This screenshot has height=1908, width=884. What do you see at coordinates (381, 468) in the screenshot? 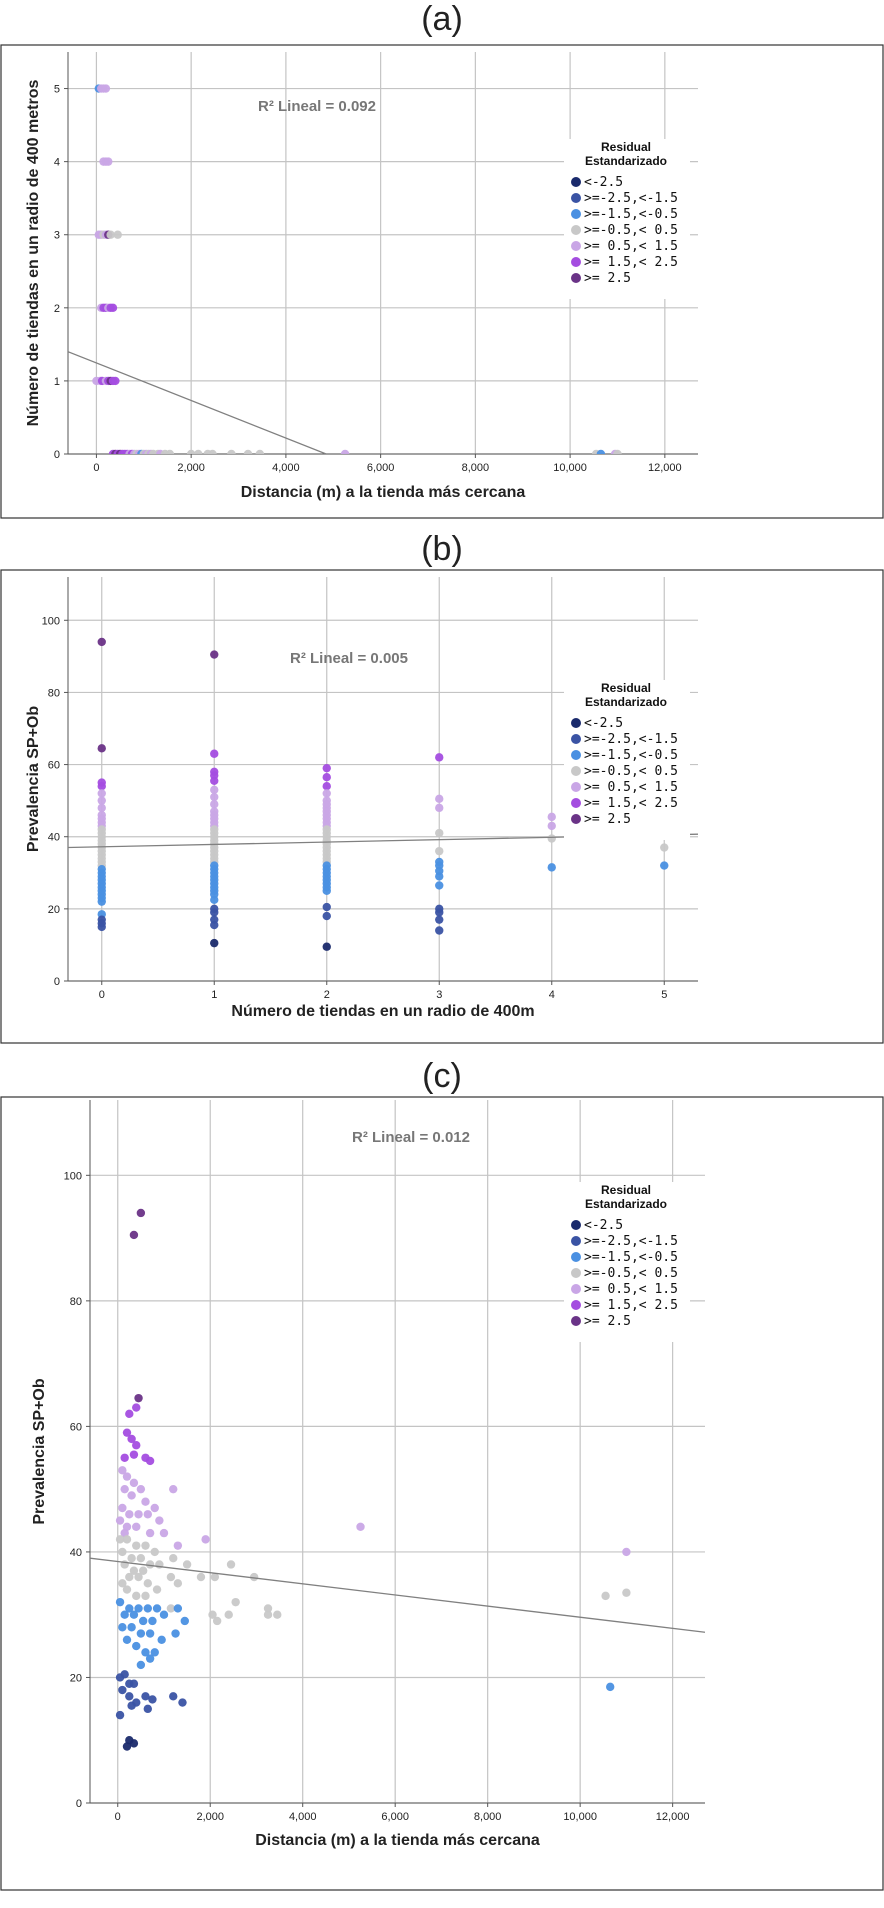
I see `x-tick-label: 6,000` at bounding box center [381, 468].